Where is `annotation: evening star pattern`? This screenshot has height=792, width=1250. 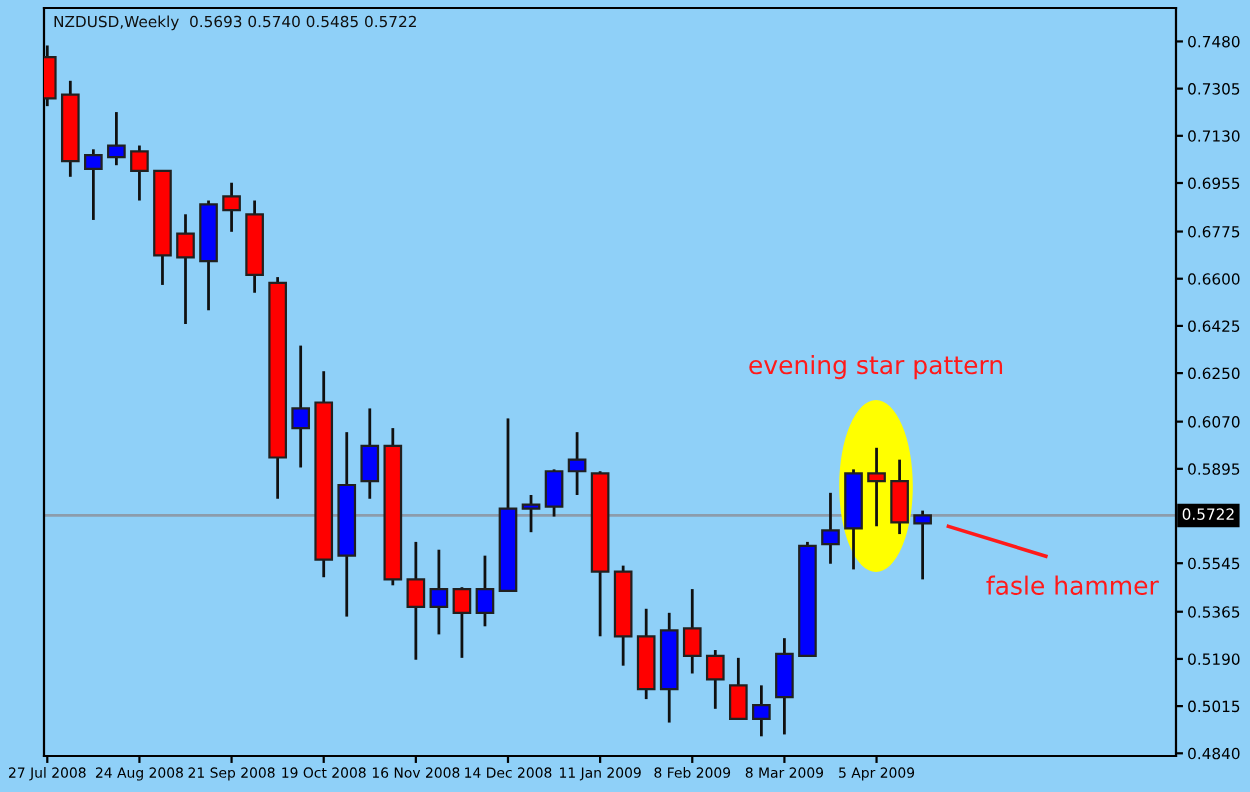 annotation: evening star pattern is located at coordinates (876, 367).